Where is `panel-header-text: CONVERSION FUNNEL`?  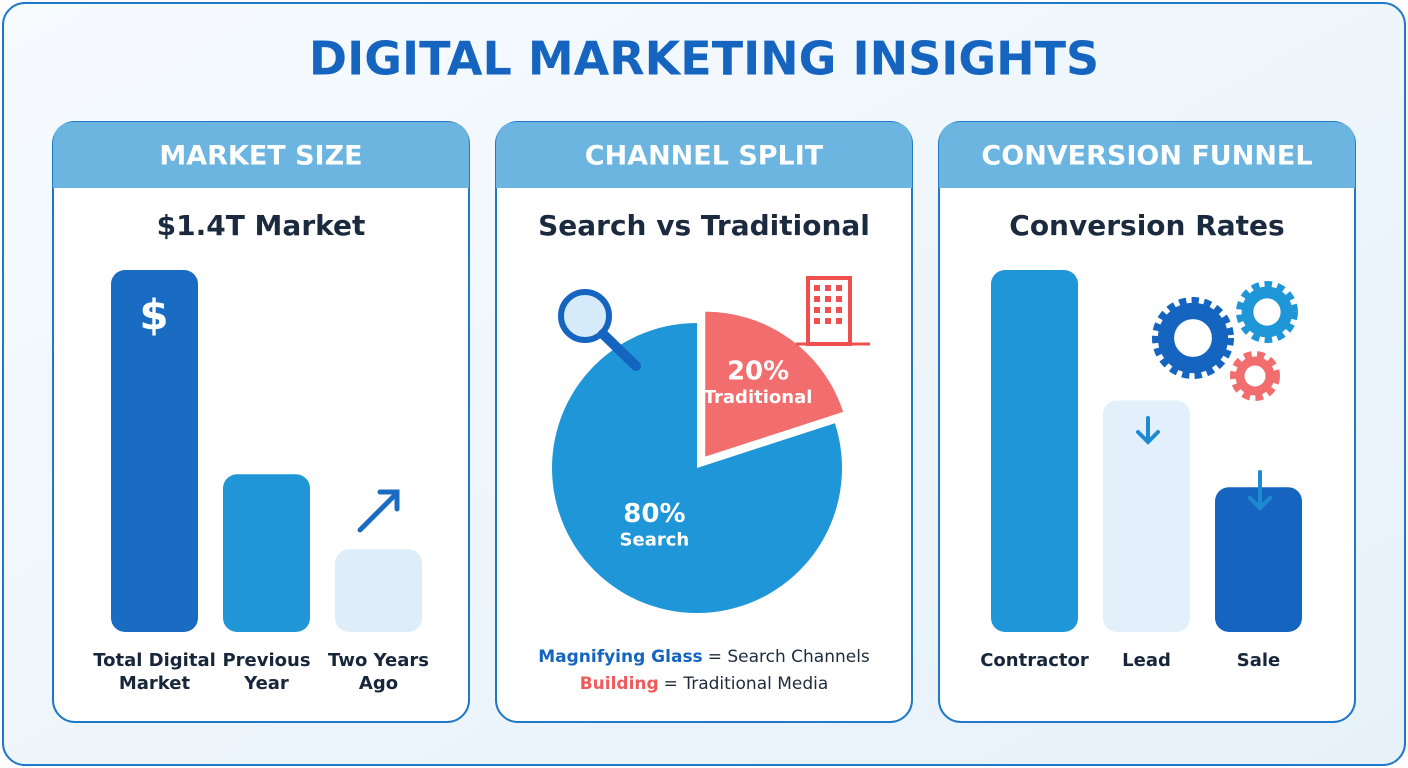 panel-header-text: CONVERSION FUNNEL is located at coordinates (1146, 156).